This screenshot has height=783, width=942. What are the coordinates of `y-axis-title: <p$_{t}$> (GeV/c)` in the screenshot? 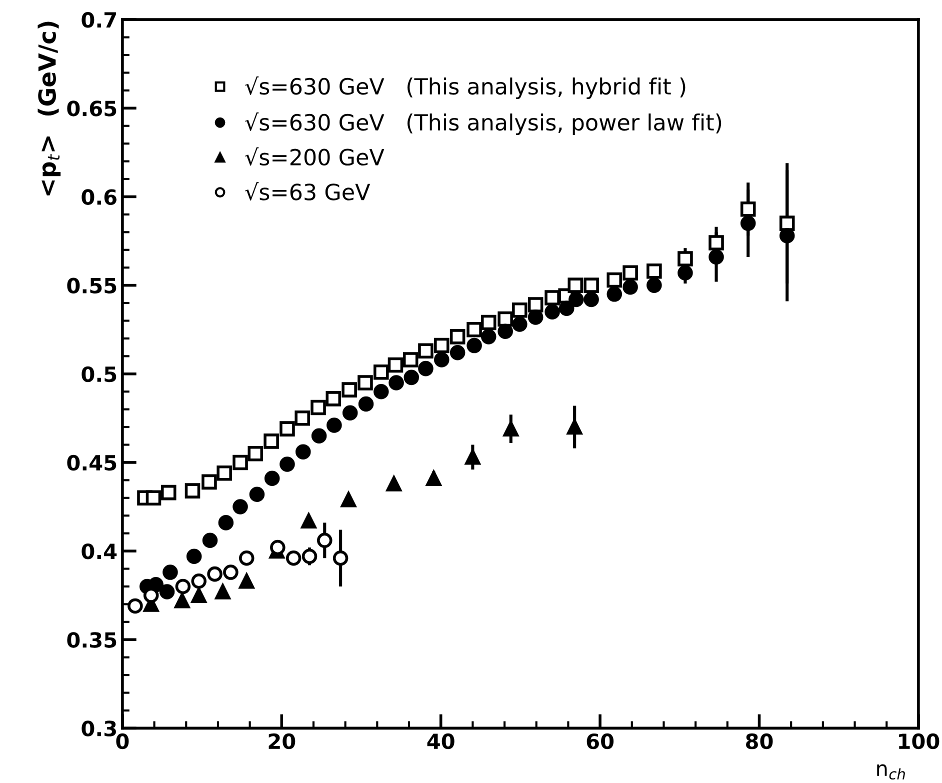 It's located at (49, 109).